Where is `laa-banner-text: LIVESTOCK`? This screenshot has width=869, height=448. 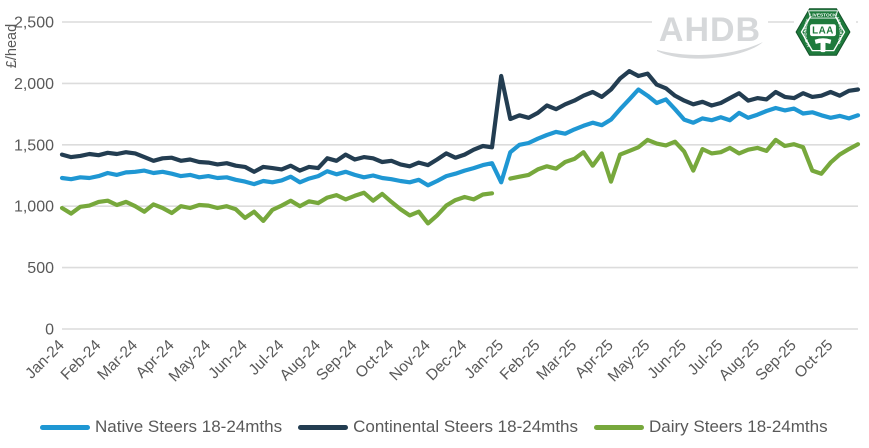
laa-banner-text: LIVESTOCK is located at coordinates (823, 15).